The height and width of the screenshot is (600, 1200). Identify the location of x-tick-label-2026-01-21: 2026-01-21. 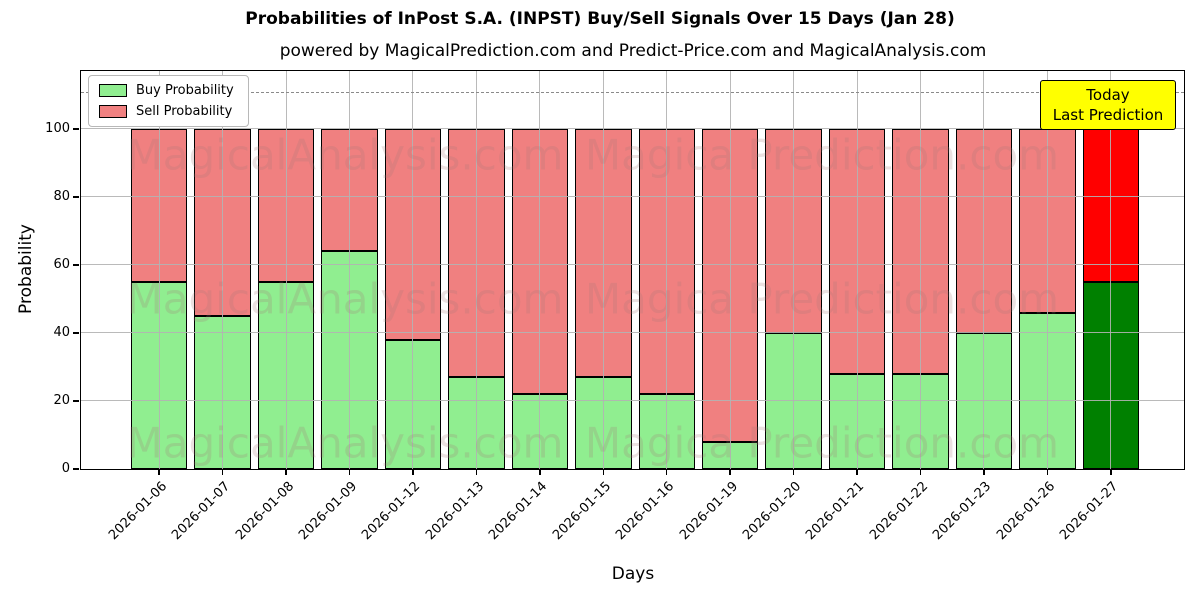
(835, 511).